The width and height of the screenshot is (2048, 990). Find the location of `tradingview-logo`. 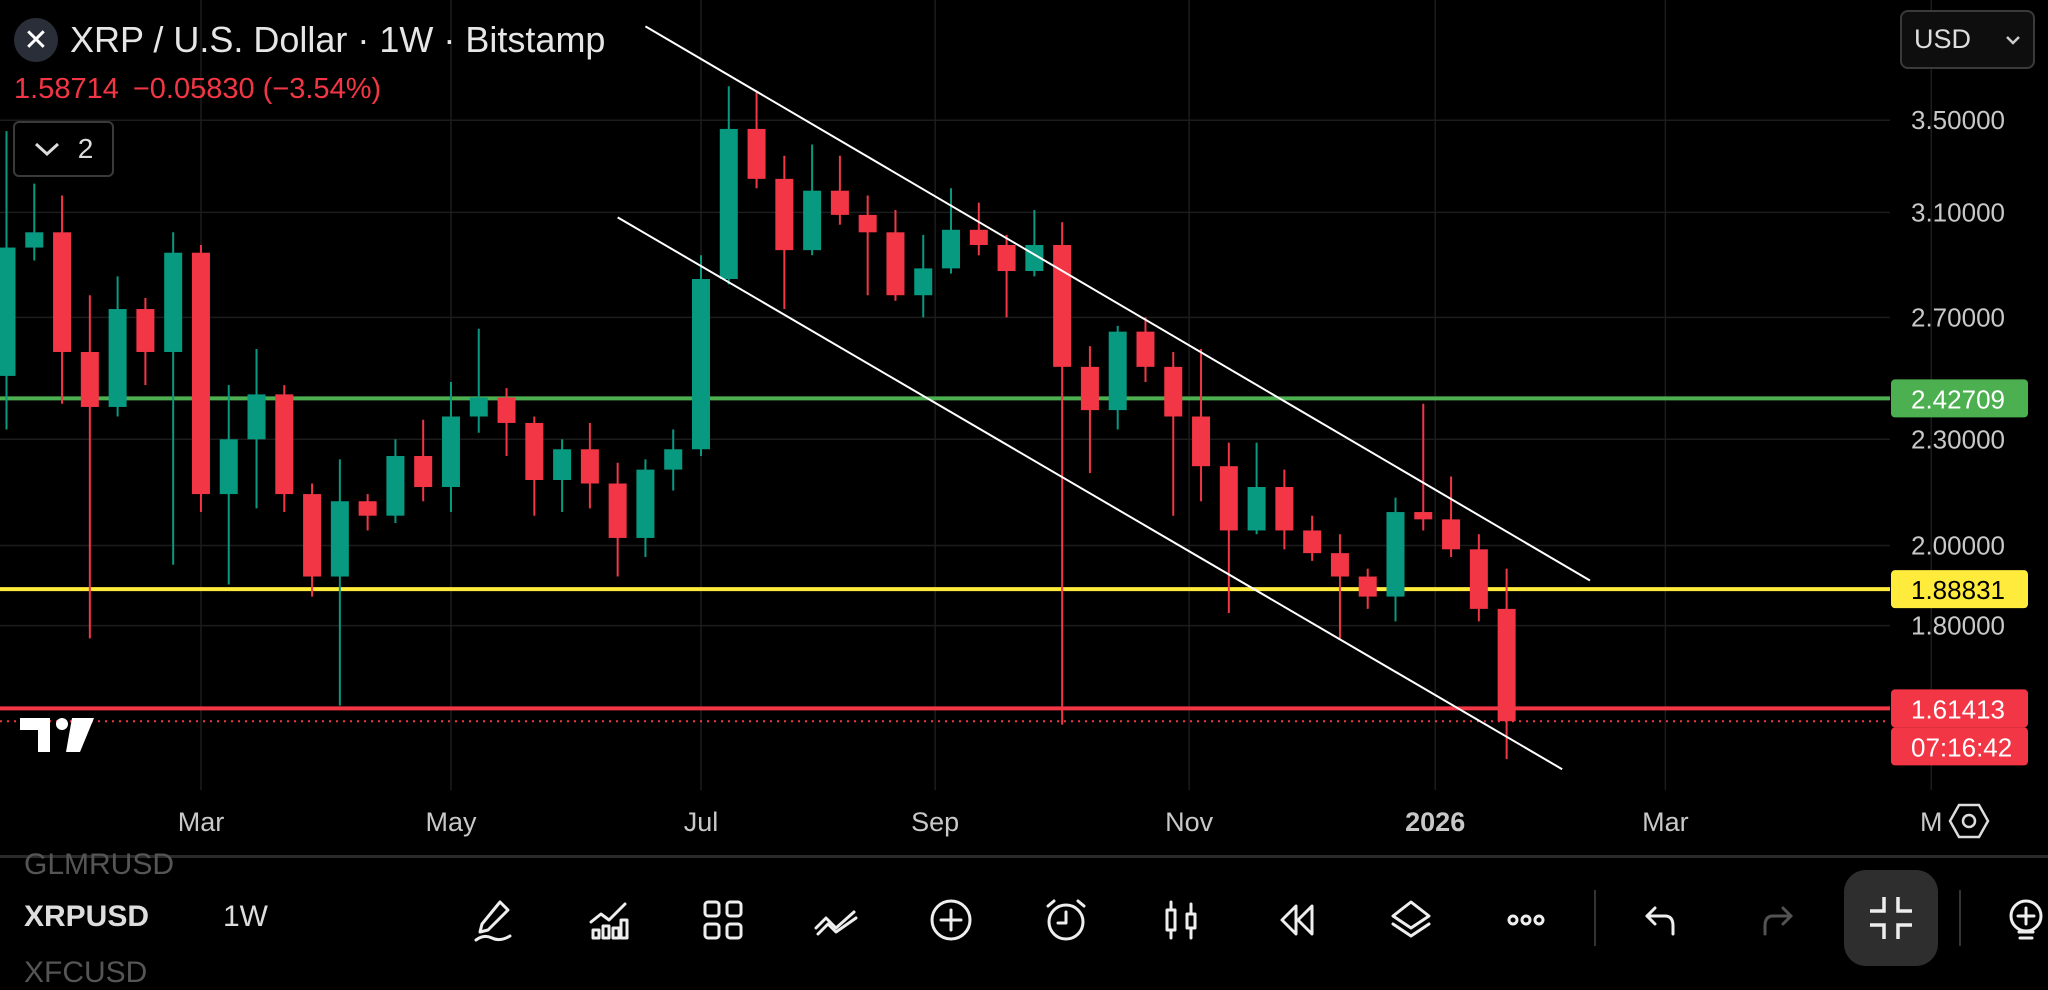

tradingview-logo is located at coordinates (57, 735).